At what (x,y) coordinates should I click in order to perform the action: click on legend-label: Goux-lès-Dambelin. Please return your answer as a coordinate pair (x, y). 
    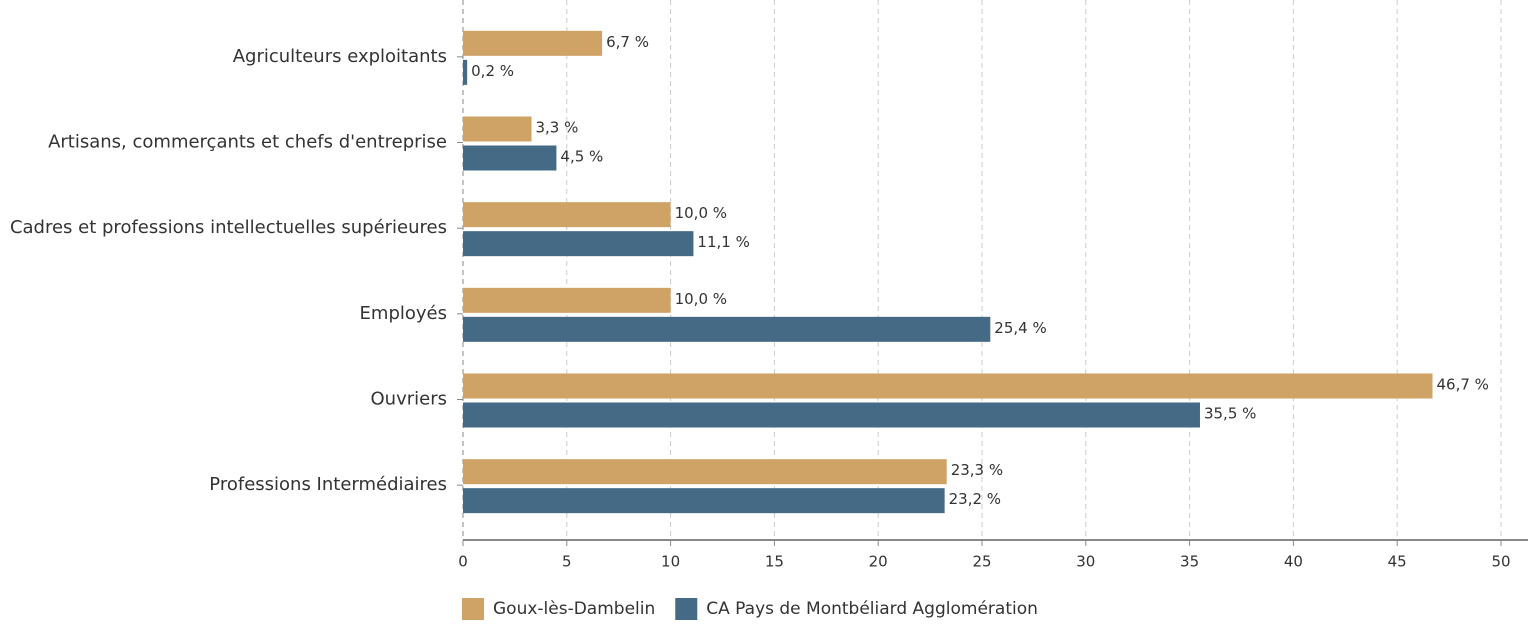
    Looking at the image, I should click on (574, 609).